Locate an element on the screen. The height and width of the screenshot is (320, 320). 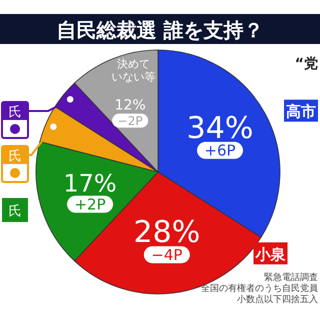
data-label: 28% −4P is located at coordinates (167, 239).